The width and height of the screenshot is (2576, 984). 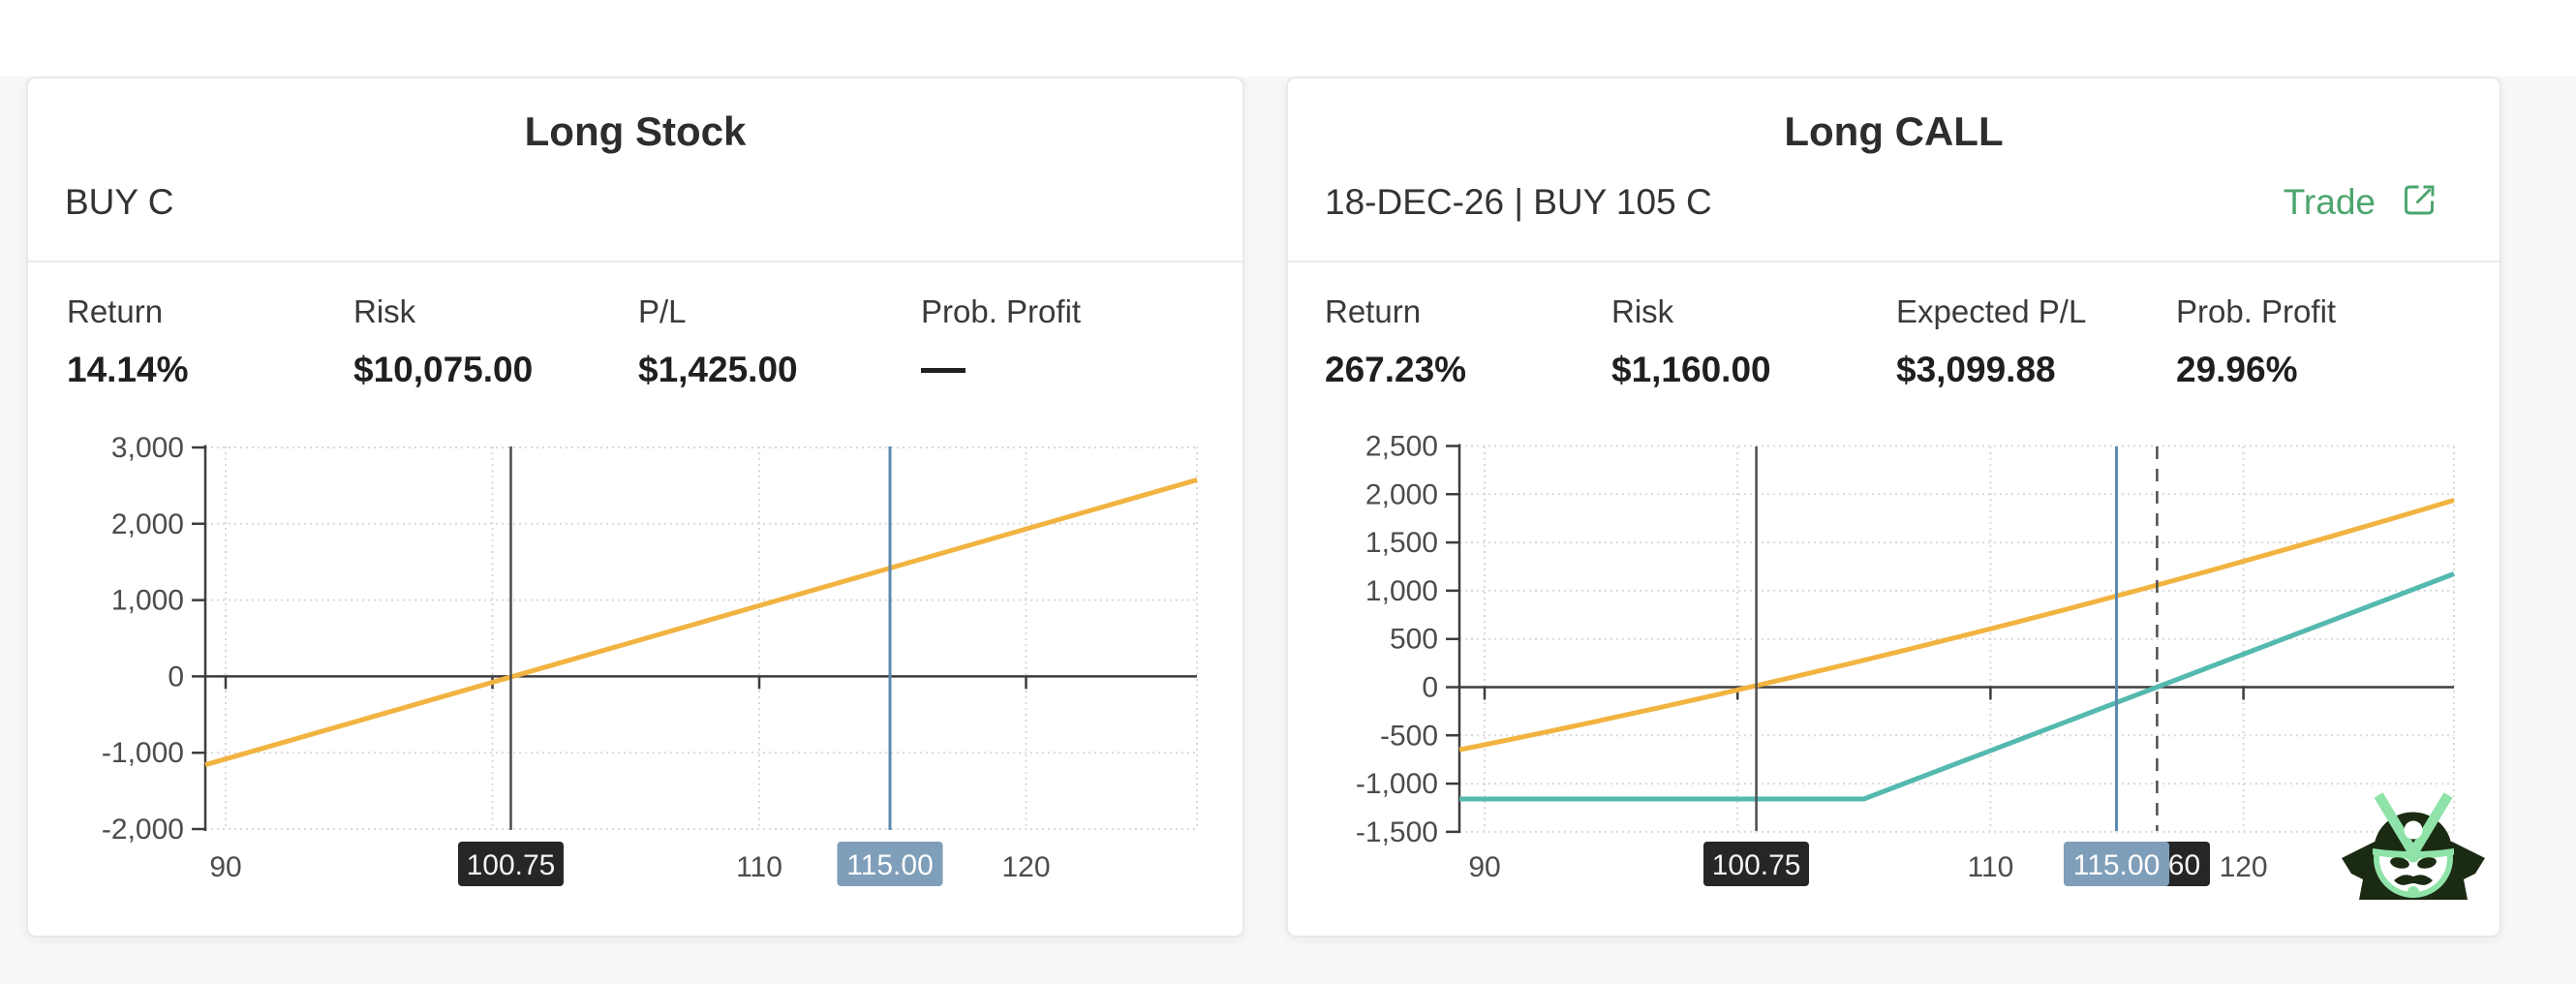 I want to click on svg-text: 1,500, so click(x=1401, y=543).